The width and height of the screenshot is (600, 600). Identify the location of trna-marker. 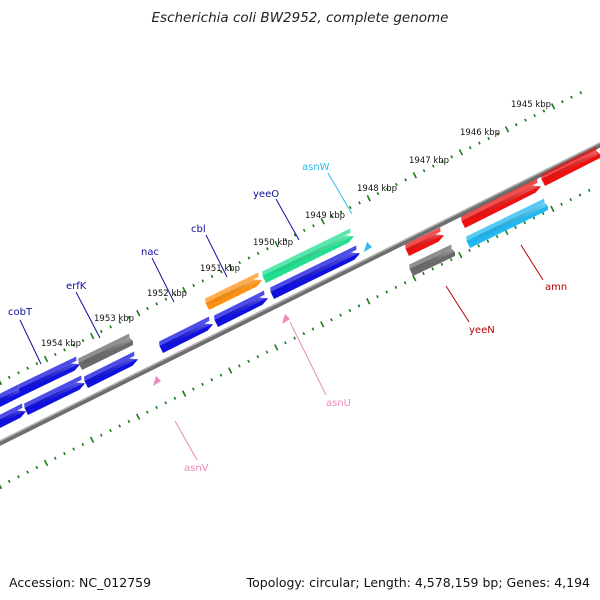
(286, 319).